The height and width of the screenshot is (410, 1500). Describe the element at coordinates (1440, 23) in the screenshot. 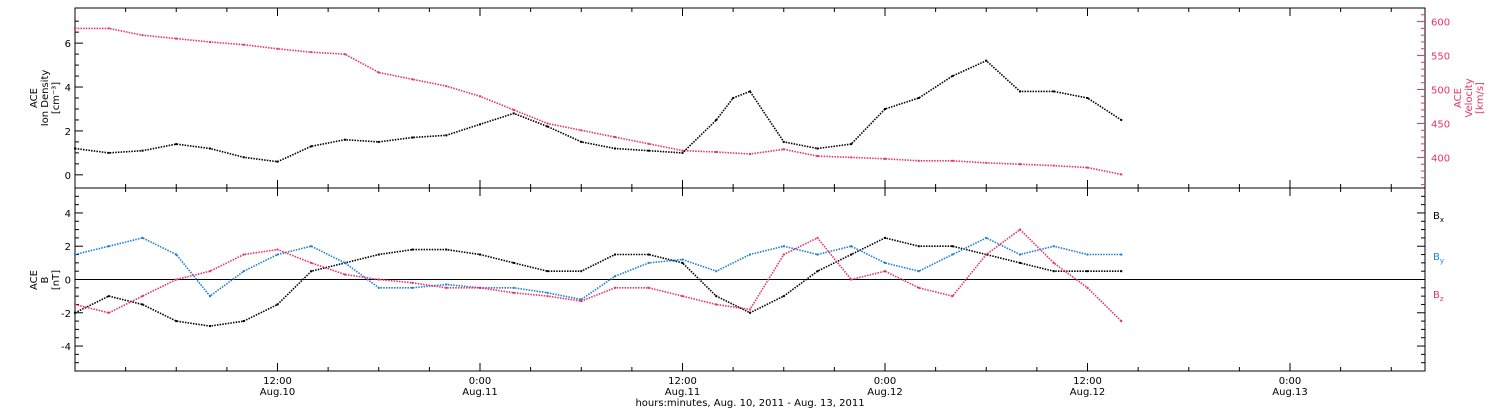

I see `y-tick-label-right-top: 600` at that location.